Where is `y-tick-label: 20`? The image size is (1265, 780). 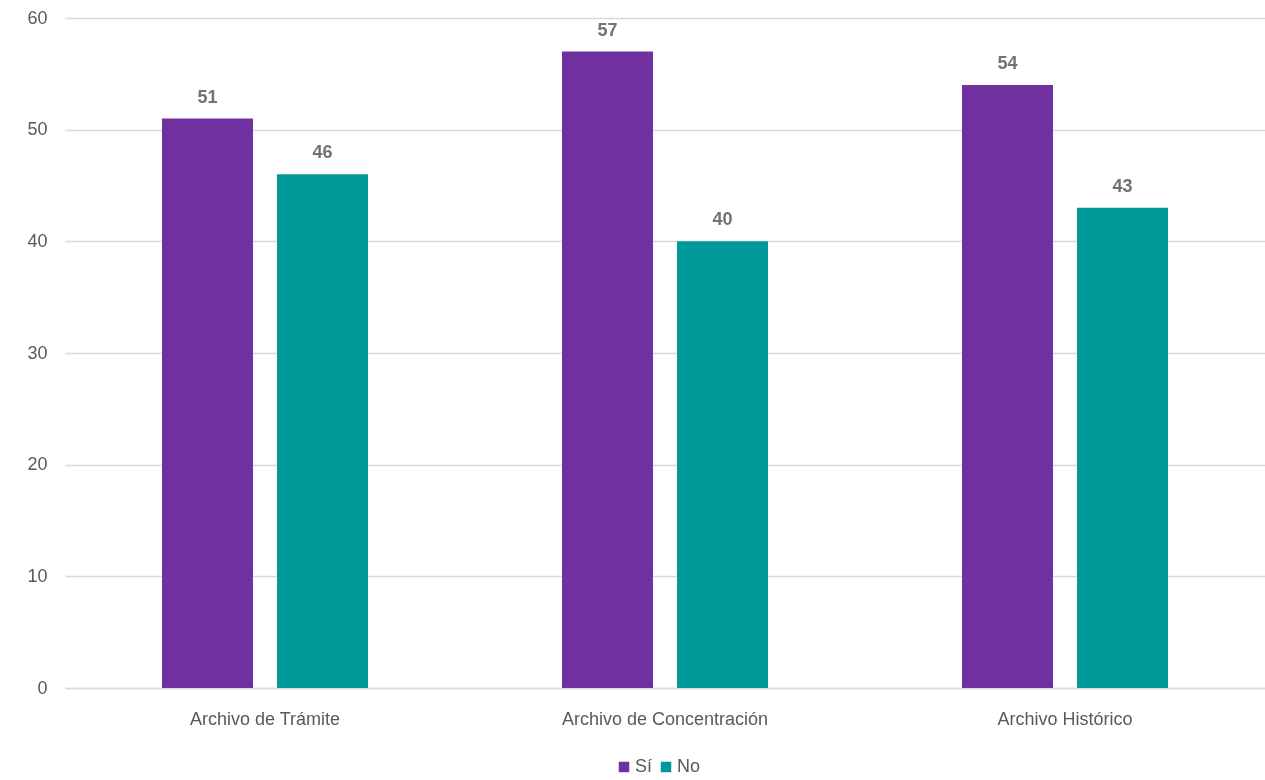 y-tick-label: 20 is located at coordinates (37, 464).